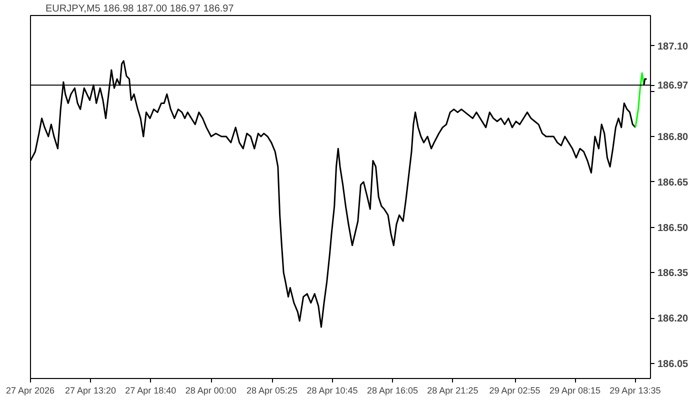 The image size is (700, 400). I want to click on y-tick-label: 186.80, so click(673, 137).